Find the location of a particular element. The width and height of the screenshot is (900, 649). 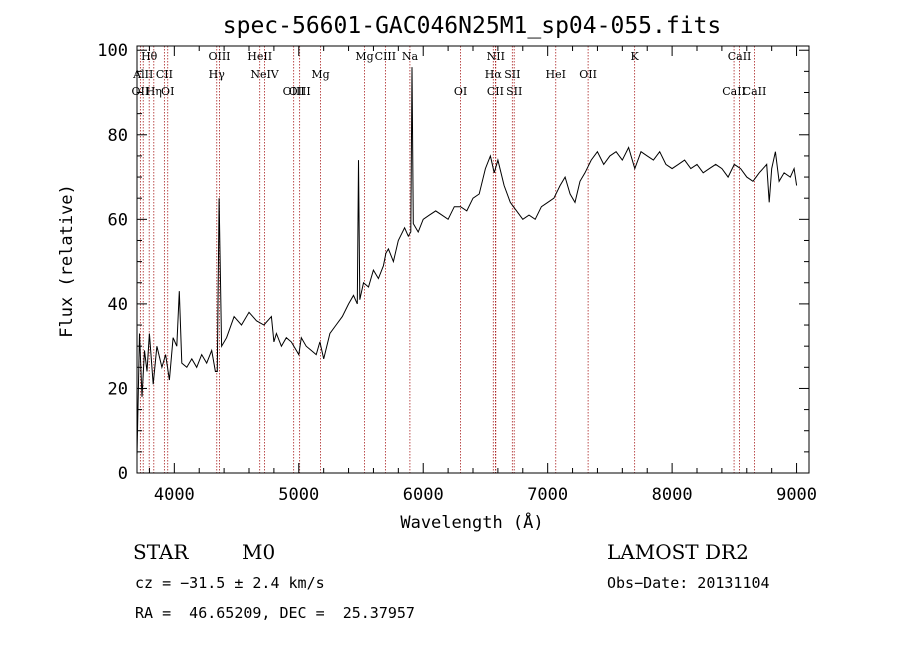

line-label: Na is located at coordinates (410, 56).